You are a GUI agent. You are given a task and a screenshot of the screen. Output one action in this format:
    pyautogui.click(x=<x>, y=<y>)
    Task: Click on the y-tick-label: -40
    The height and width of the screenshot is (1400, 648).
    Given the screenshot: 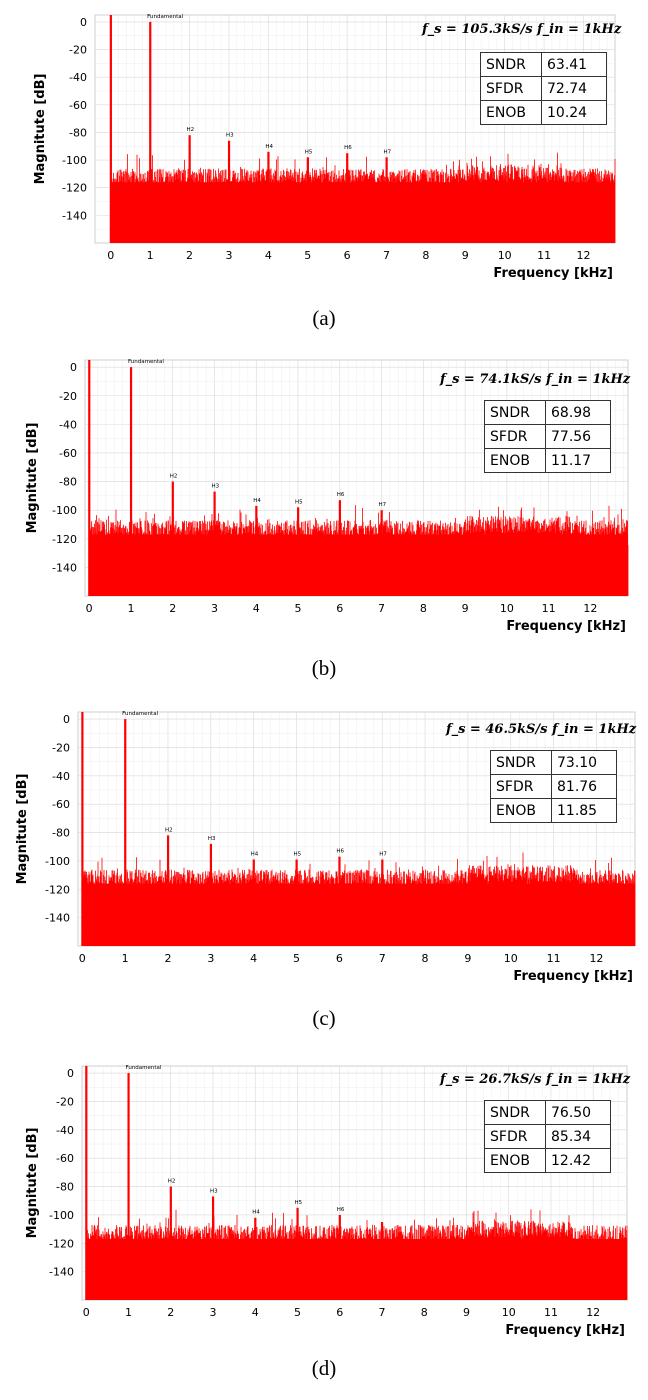 What is the action you would take?
    pyautogui.click(x=68, y=424)
    